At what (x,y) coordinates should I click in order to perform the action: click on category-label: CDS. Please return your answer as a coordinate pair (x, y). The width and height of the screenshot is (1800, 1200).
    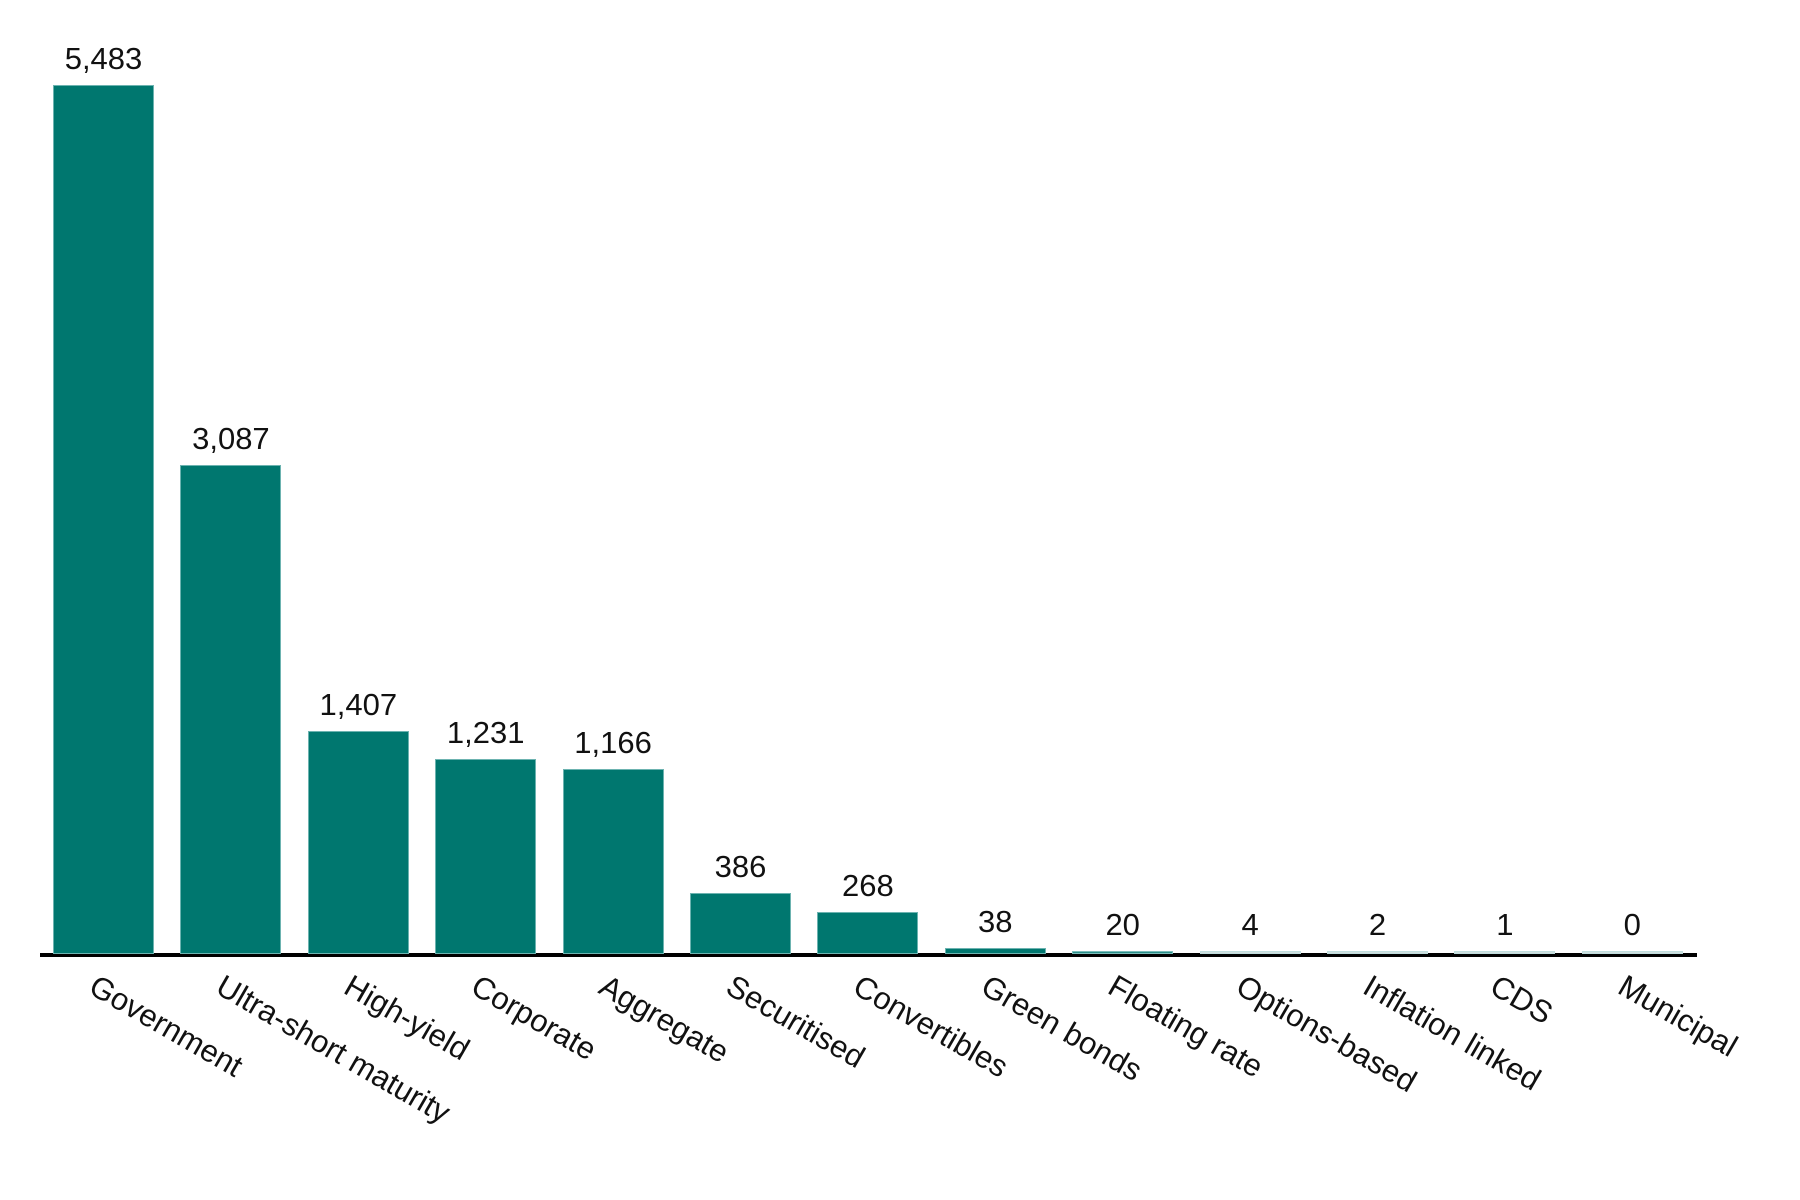
    Looking at the image, I should click on (1522, 1000).